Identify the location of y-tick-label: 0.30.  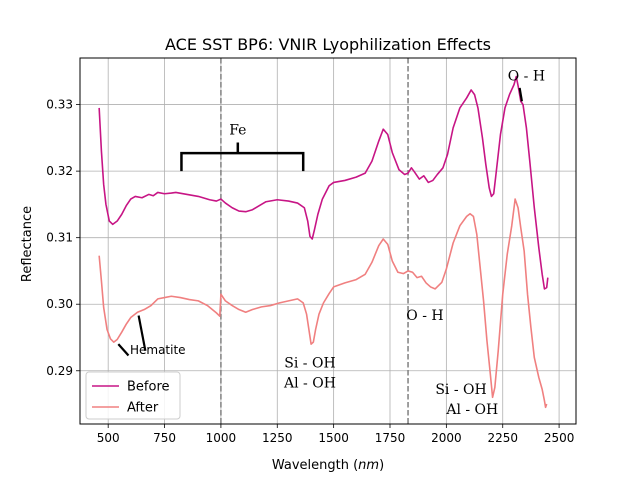
(59, 304).